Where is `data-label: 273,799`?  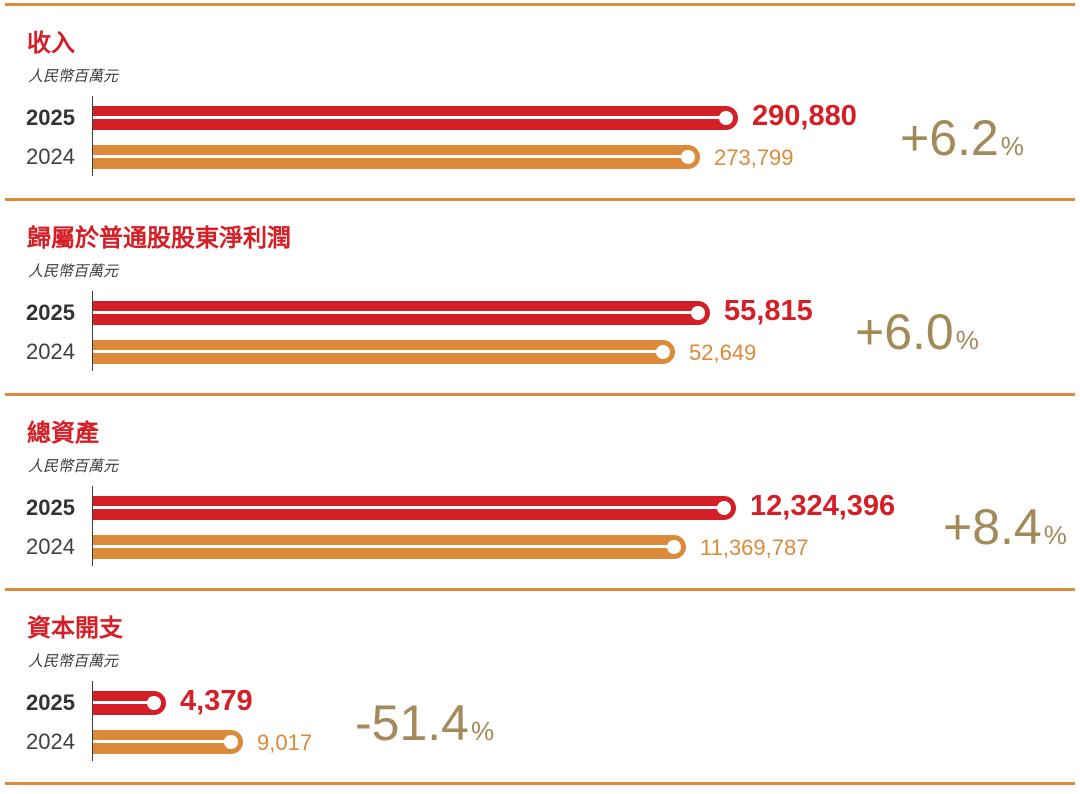 data-label: 273,799 is located at coordinates (754, 157).